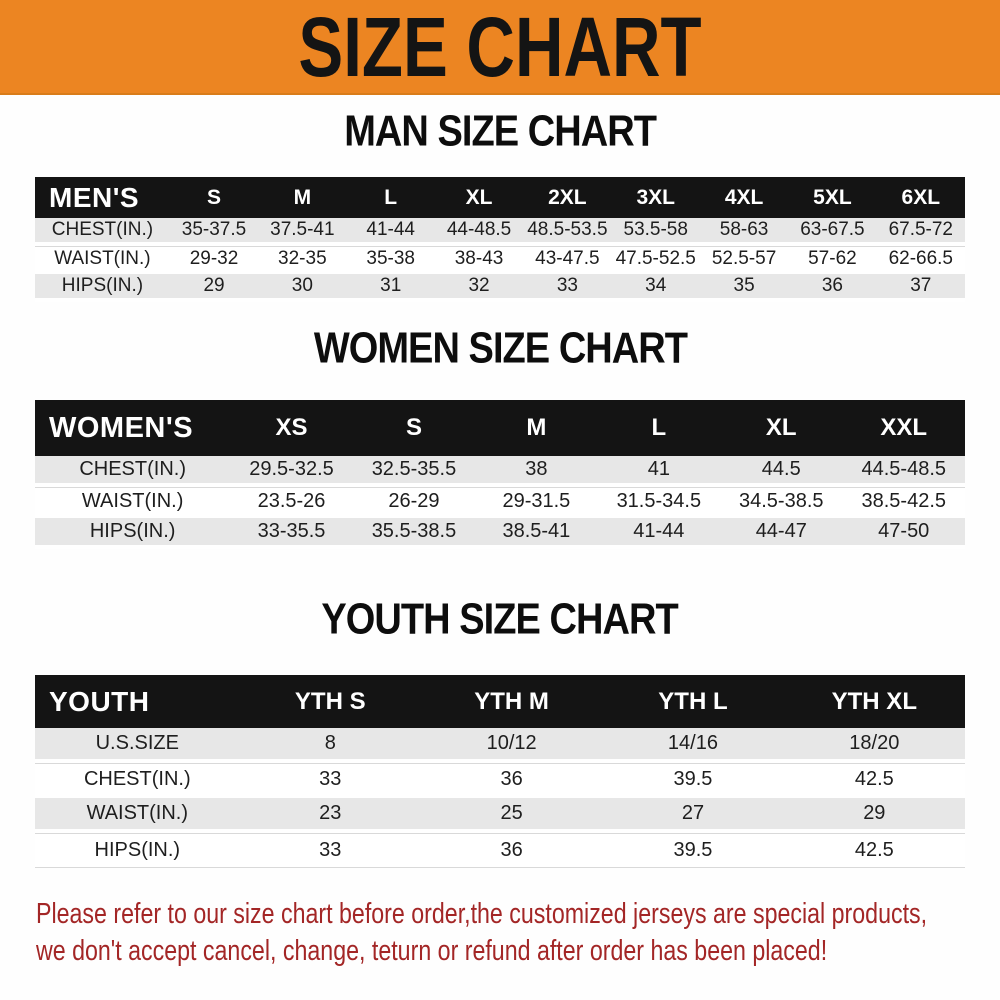 Image resolution: width=1000 pixels, height=1000 pixels. I want to click on table-title-cell: MEN'S, so click(94, 197).